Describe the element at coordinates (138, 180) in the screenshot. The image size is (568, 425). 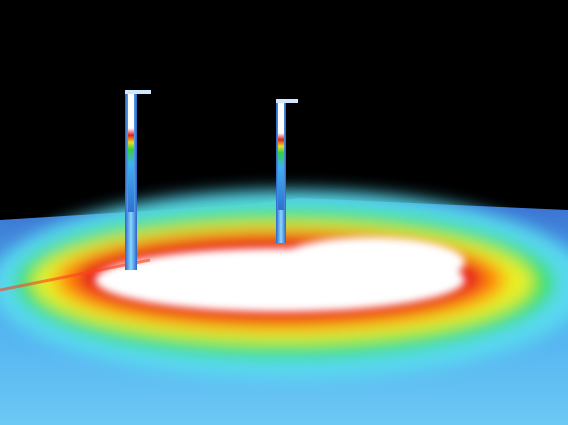
I see `pole-left` at that location.